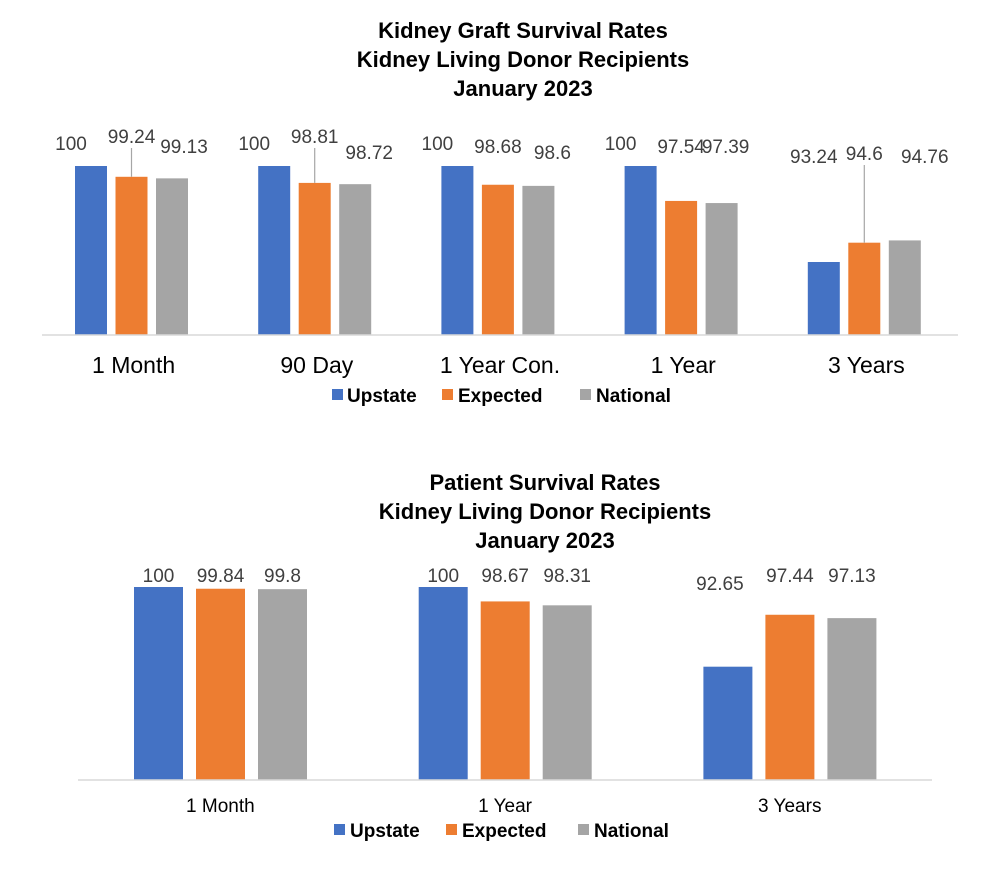 Image resolution: width=1000 pixels, height=875 pixels. I want to click on chart2-title-line3: January 2023, so click(544, 540).